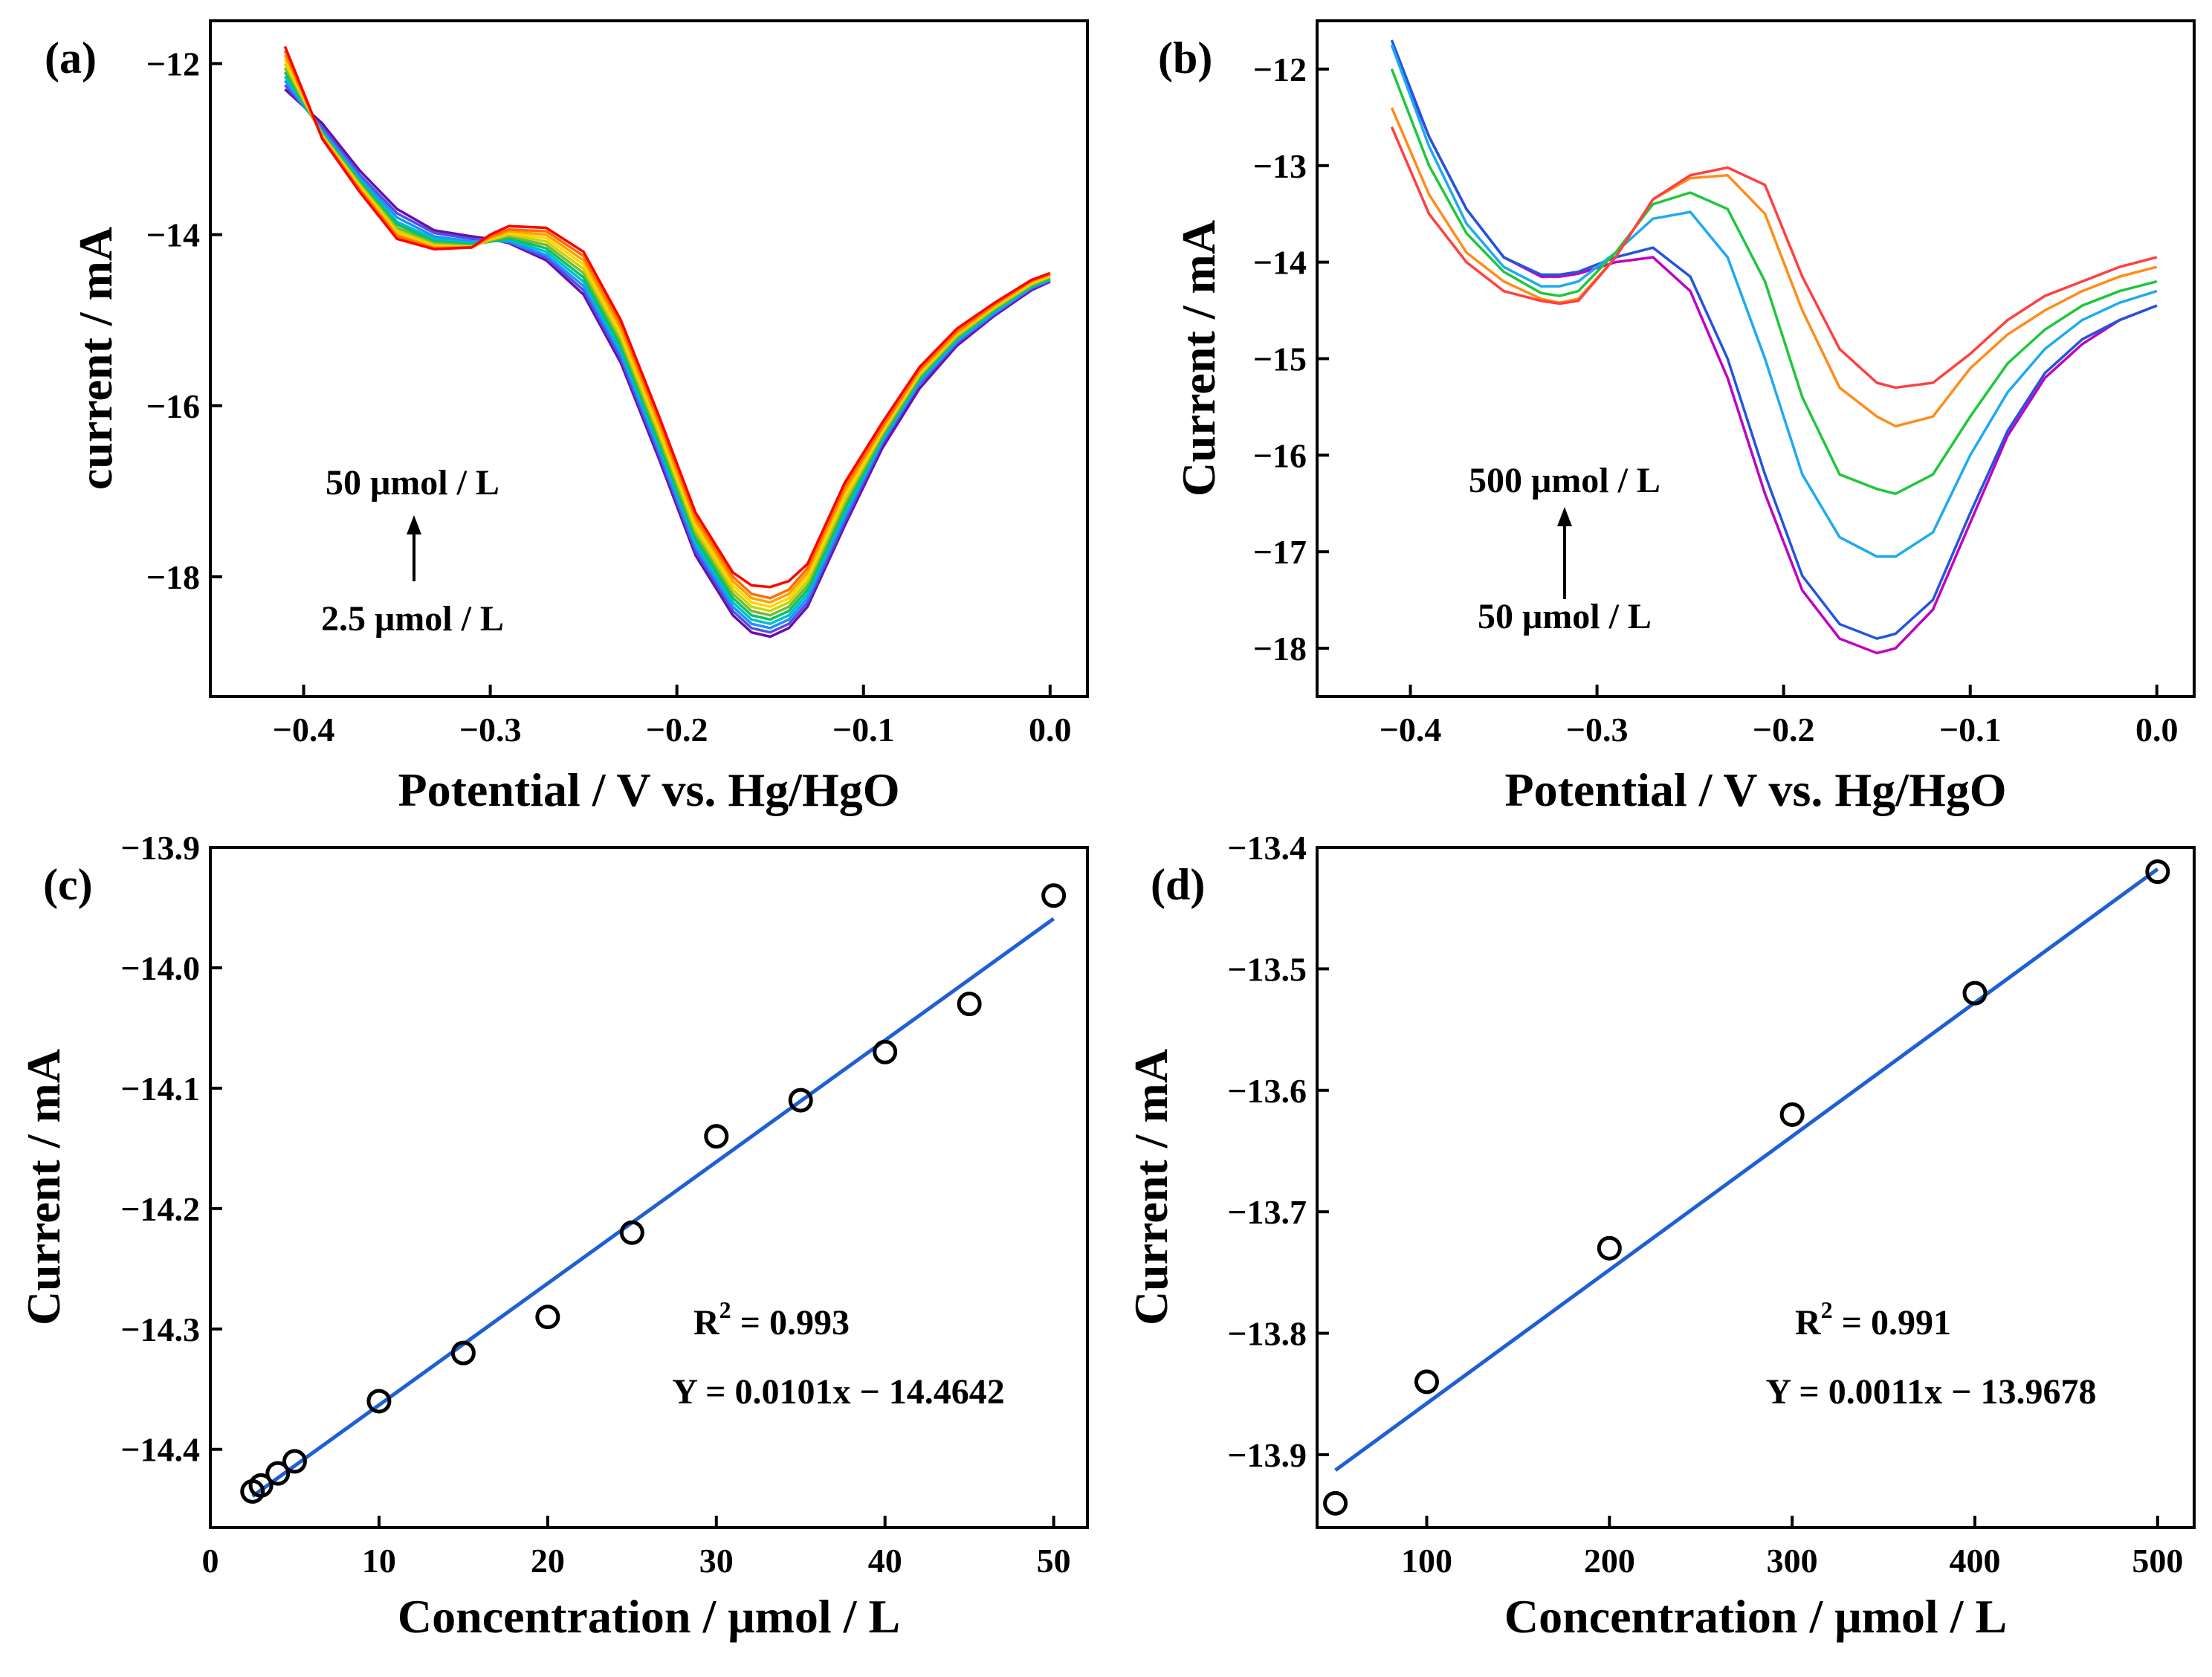  What do you see at coordinates (1267, 1212) in the screenshot?
I see `y-tick-label: −13.7` at bounding box center [1267, 1212].